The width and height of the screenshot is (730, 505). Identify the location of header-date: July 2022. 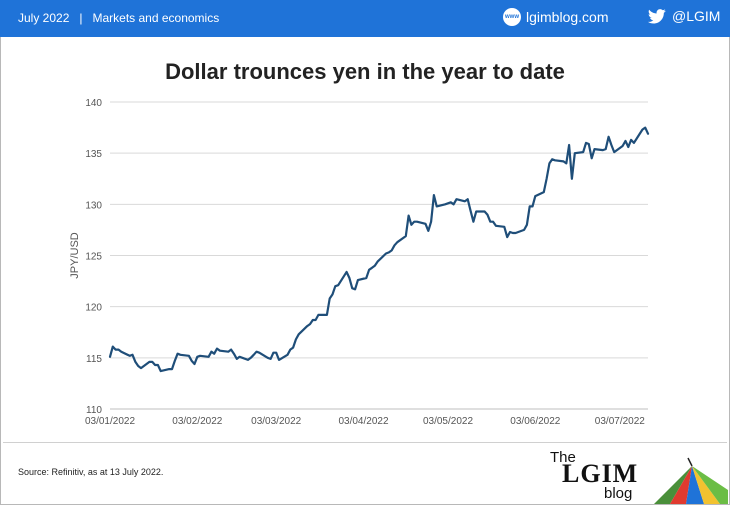
(44, 18).